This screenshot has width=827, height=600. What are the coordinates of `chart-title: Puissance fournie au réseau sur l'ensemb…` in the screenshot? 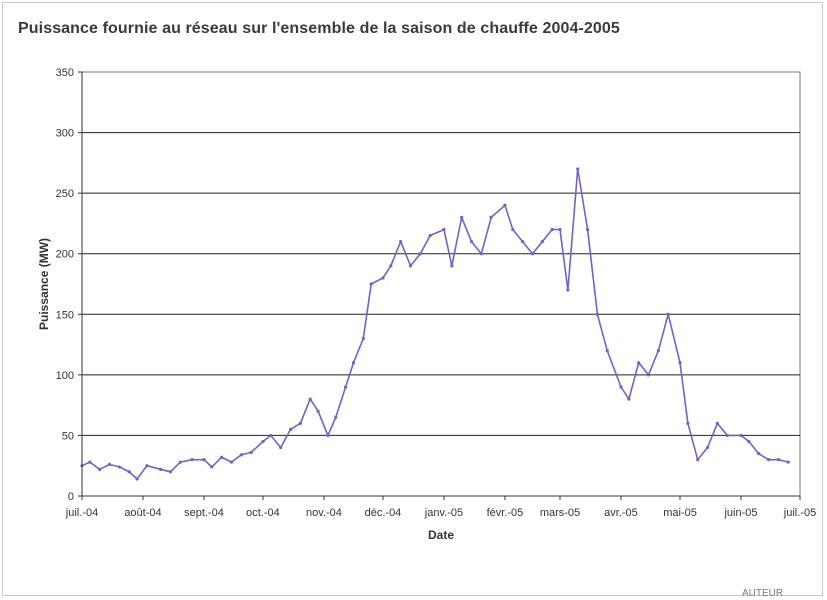 It's located at (319, 28).